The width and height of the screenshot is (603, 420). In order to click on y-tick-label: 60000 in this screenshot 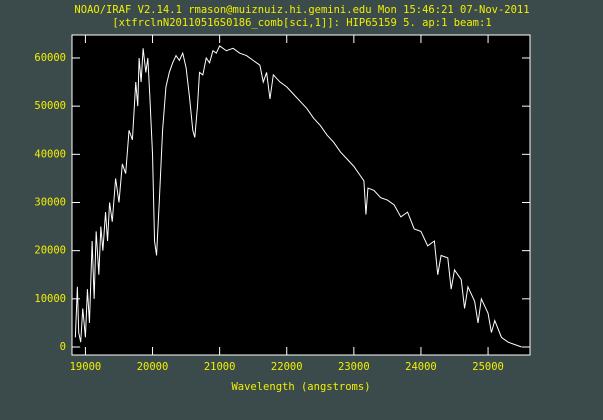, I will do `click(50, 58)`.